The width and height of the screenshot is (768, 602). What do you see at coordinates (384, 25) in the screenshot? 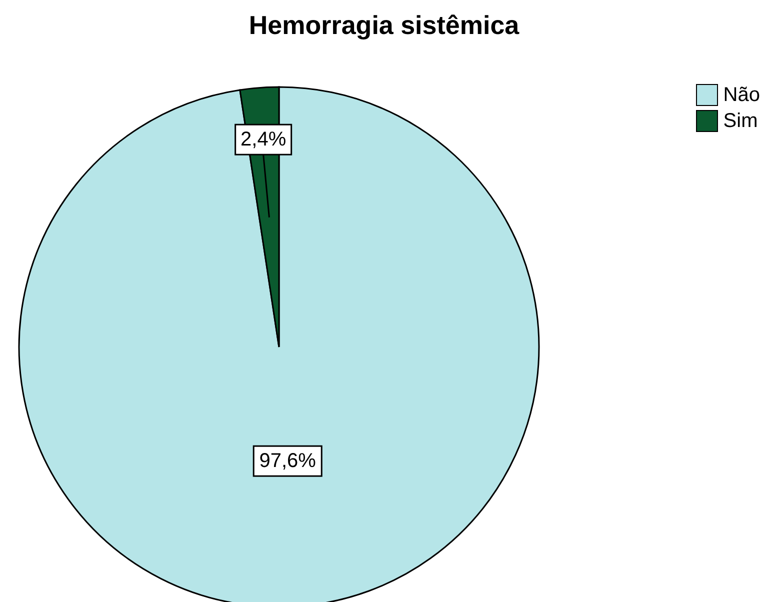
I see `chart-title: Hemorragia sistêmica` at bounding box center [384, 25].